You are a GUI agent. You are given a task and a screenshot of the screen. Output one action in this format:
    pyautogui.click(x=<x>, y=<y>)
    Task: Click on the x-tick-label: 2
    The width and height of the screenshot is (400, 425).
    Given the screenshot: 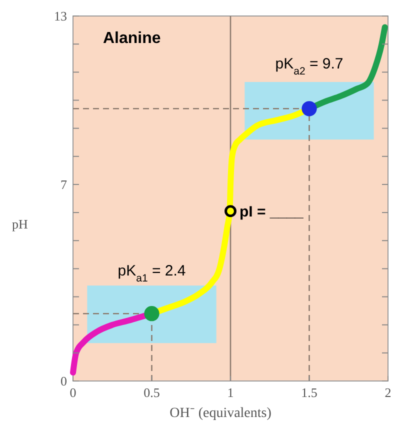 What is the action you would take?
    pyautogui.click(x=388, y=392)
    